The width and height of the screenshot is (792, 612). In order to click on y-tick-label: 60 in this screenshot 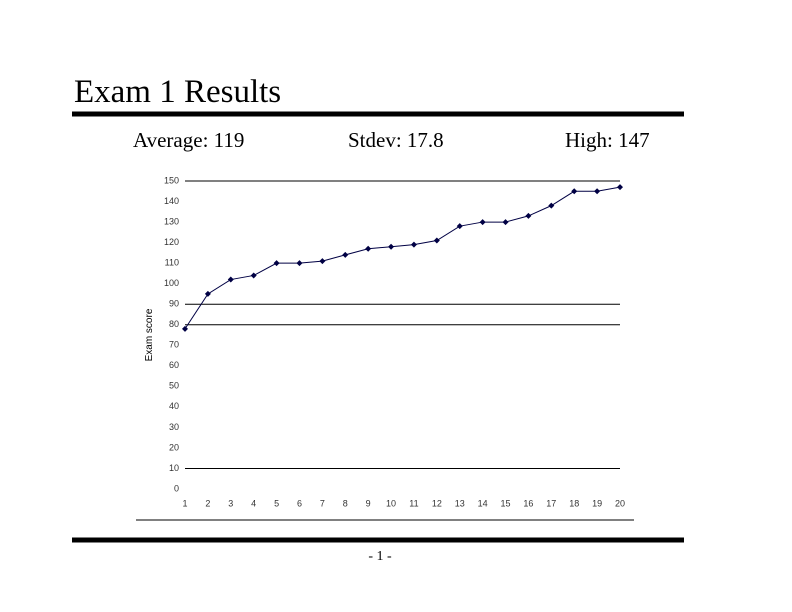, I will do `click(174, 365)`.